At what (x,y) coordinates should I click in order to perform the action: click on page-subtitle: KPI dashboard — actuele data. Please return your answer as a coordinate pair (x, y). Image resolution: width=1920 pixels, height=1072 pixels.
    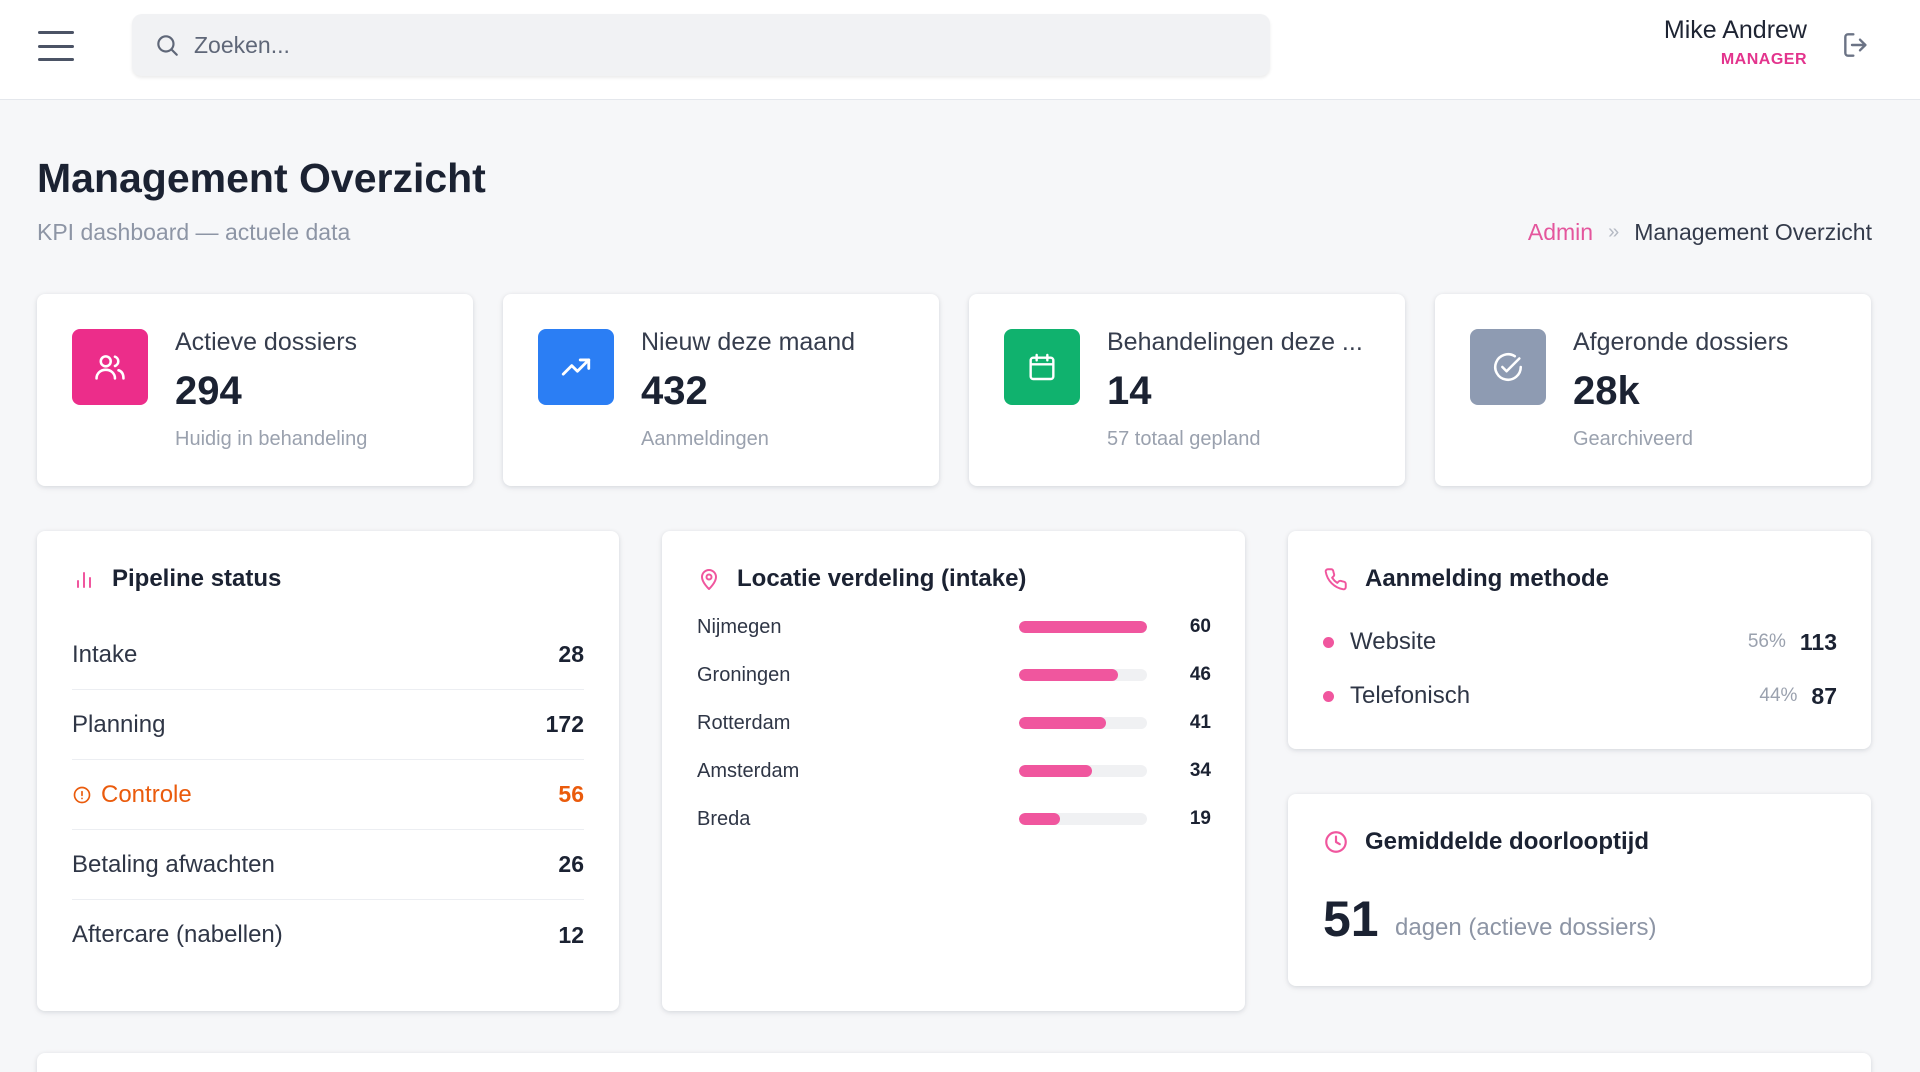
    Looking at the image, I should click on (194, 232).